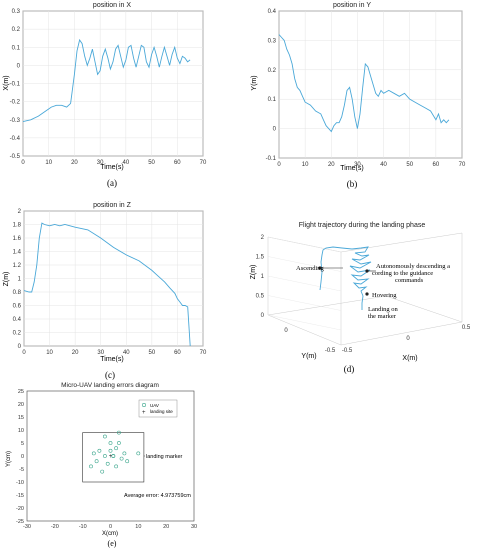 The image size is (477, 550). I want to click on y-tick-label: -5, so click(21, 470).